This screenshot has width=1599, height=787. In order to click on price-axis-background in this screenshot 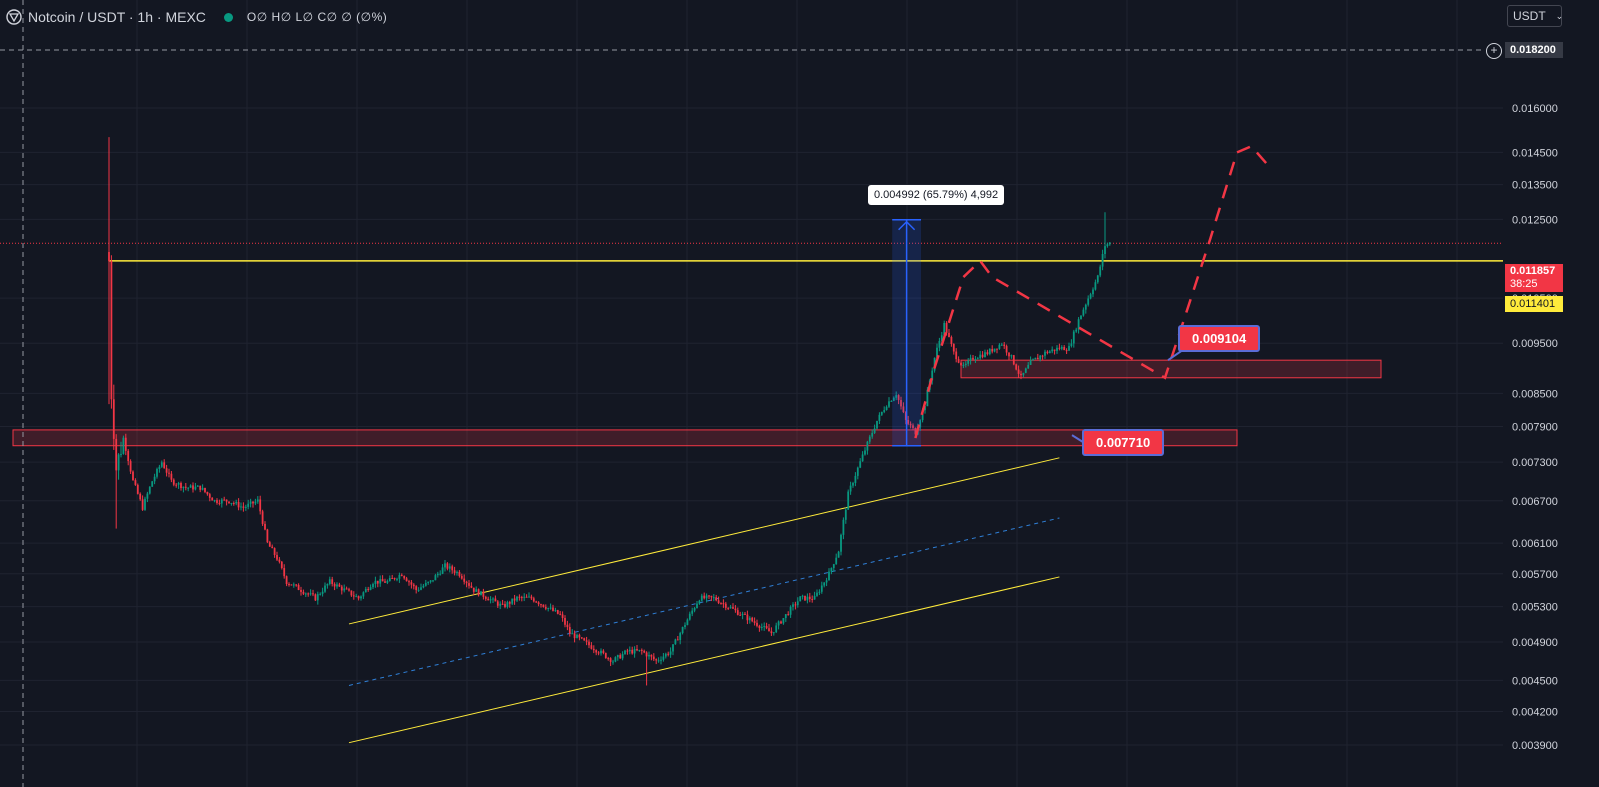, I will do `click(1551, 393)`.